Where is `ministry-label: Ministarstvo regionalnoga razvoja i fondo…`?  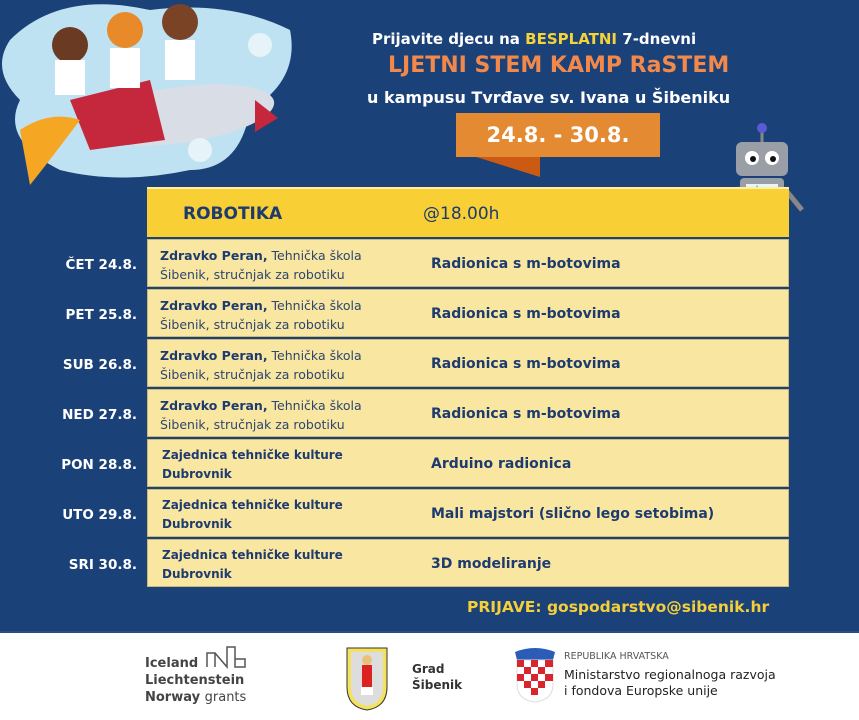 ministry-label: Ministarstvo regionalnoga razvoja i fondo… is located at coordinates (670, 683).